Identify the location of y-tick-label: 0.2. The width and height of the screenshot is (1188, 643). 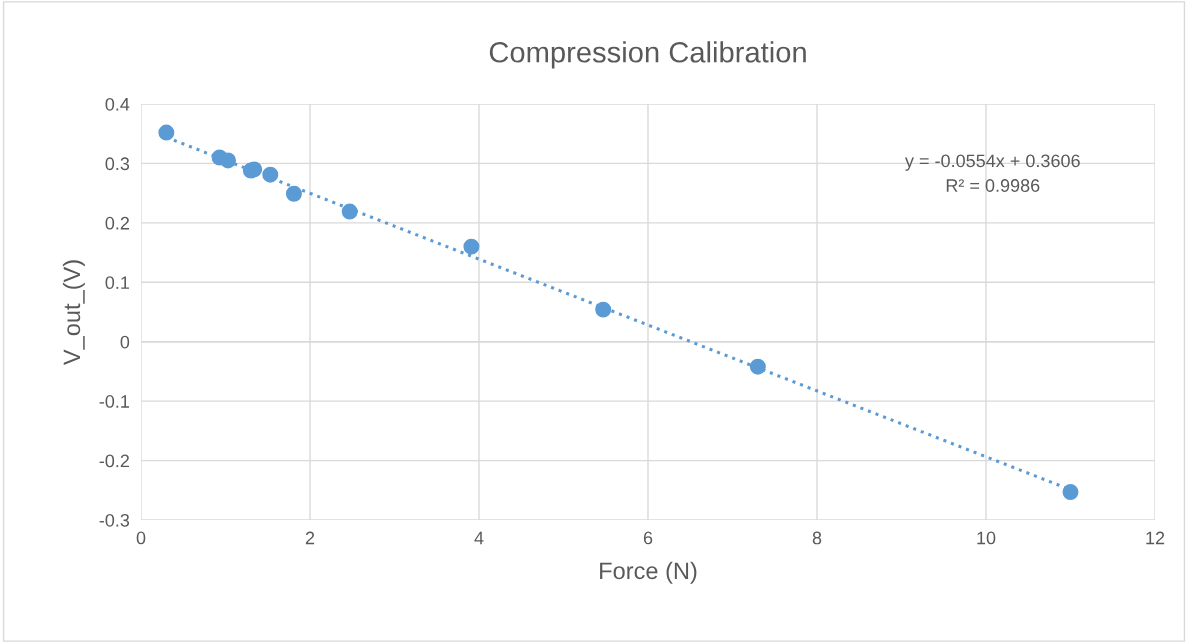
(117, 223).